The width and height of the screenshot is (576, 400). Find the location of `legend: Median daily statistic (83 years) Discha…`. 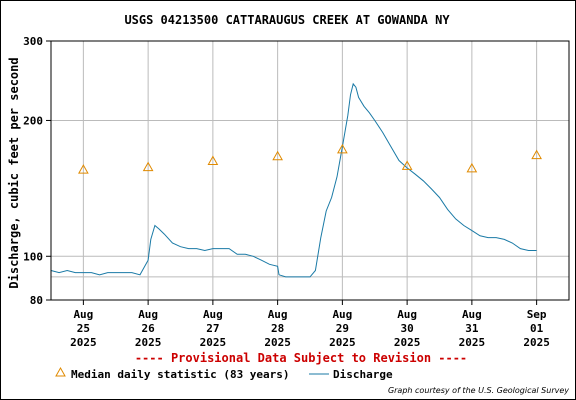

legend: Median daily statistic (83 years) Discha… is located at coordinates (224, 373).